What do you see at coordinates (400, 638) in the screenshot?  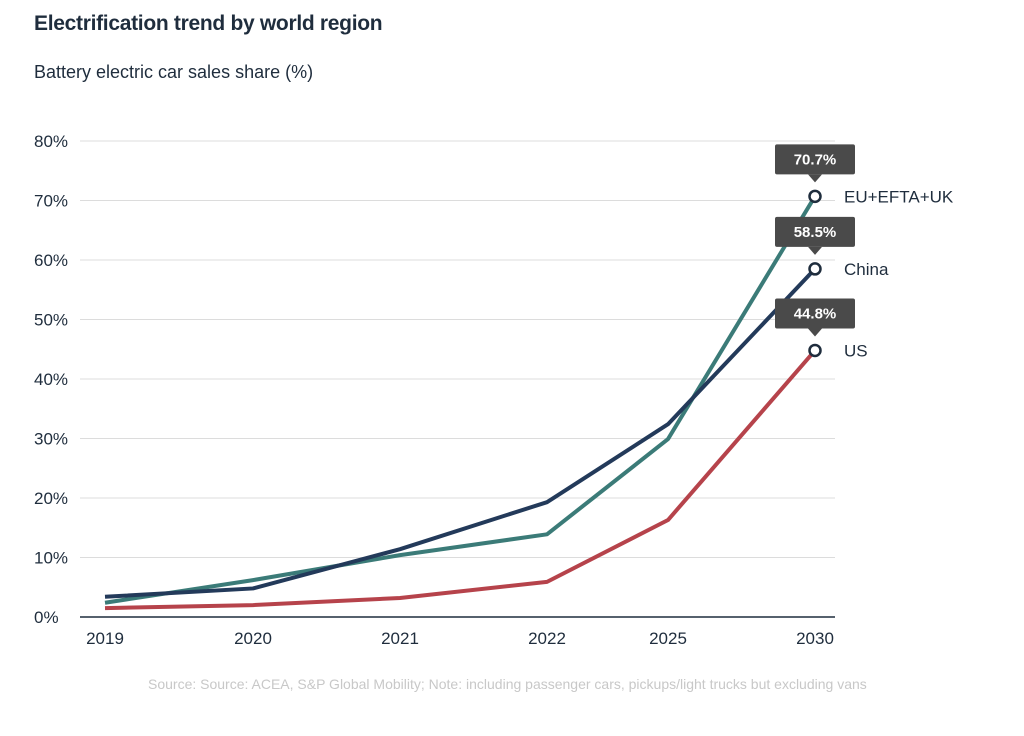 I see `x-tick-label: 2021` at bounding box center [400, 638].